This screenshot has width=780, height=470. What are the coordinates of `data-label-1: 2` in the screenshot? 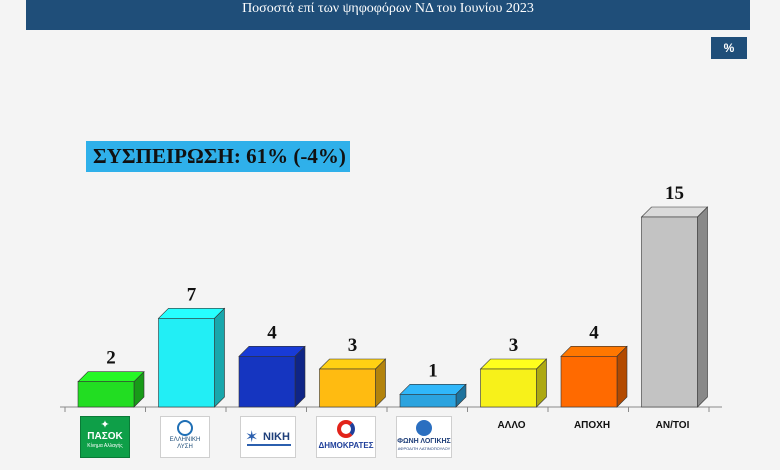 It's located at (111, 358).